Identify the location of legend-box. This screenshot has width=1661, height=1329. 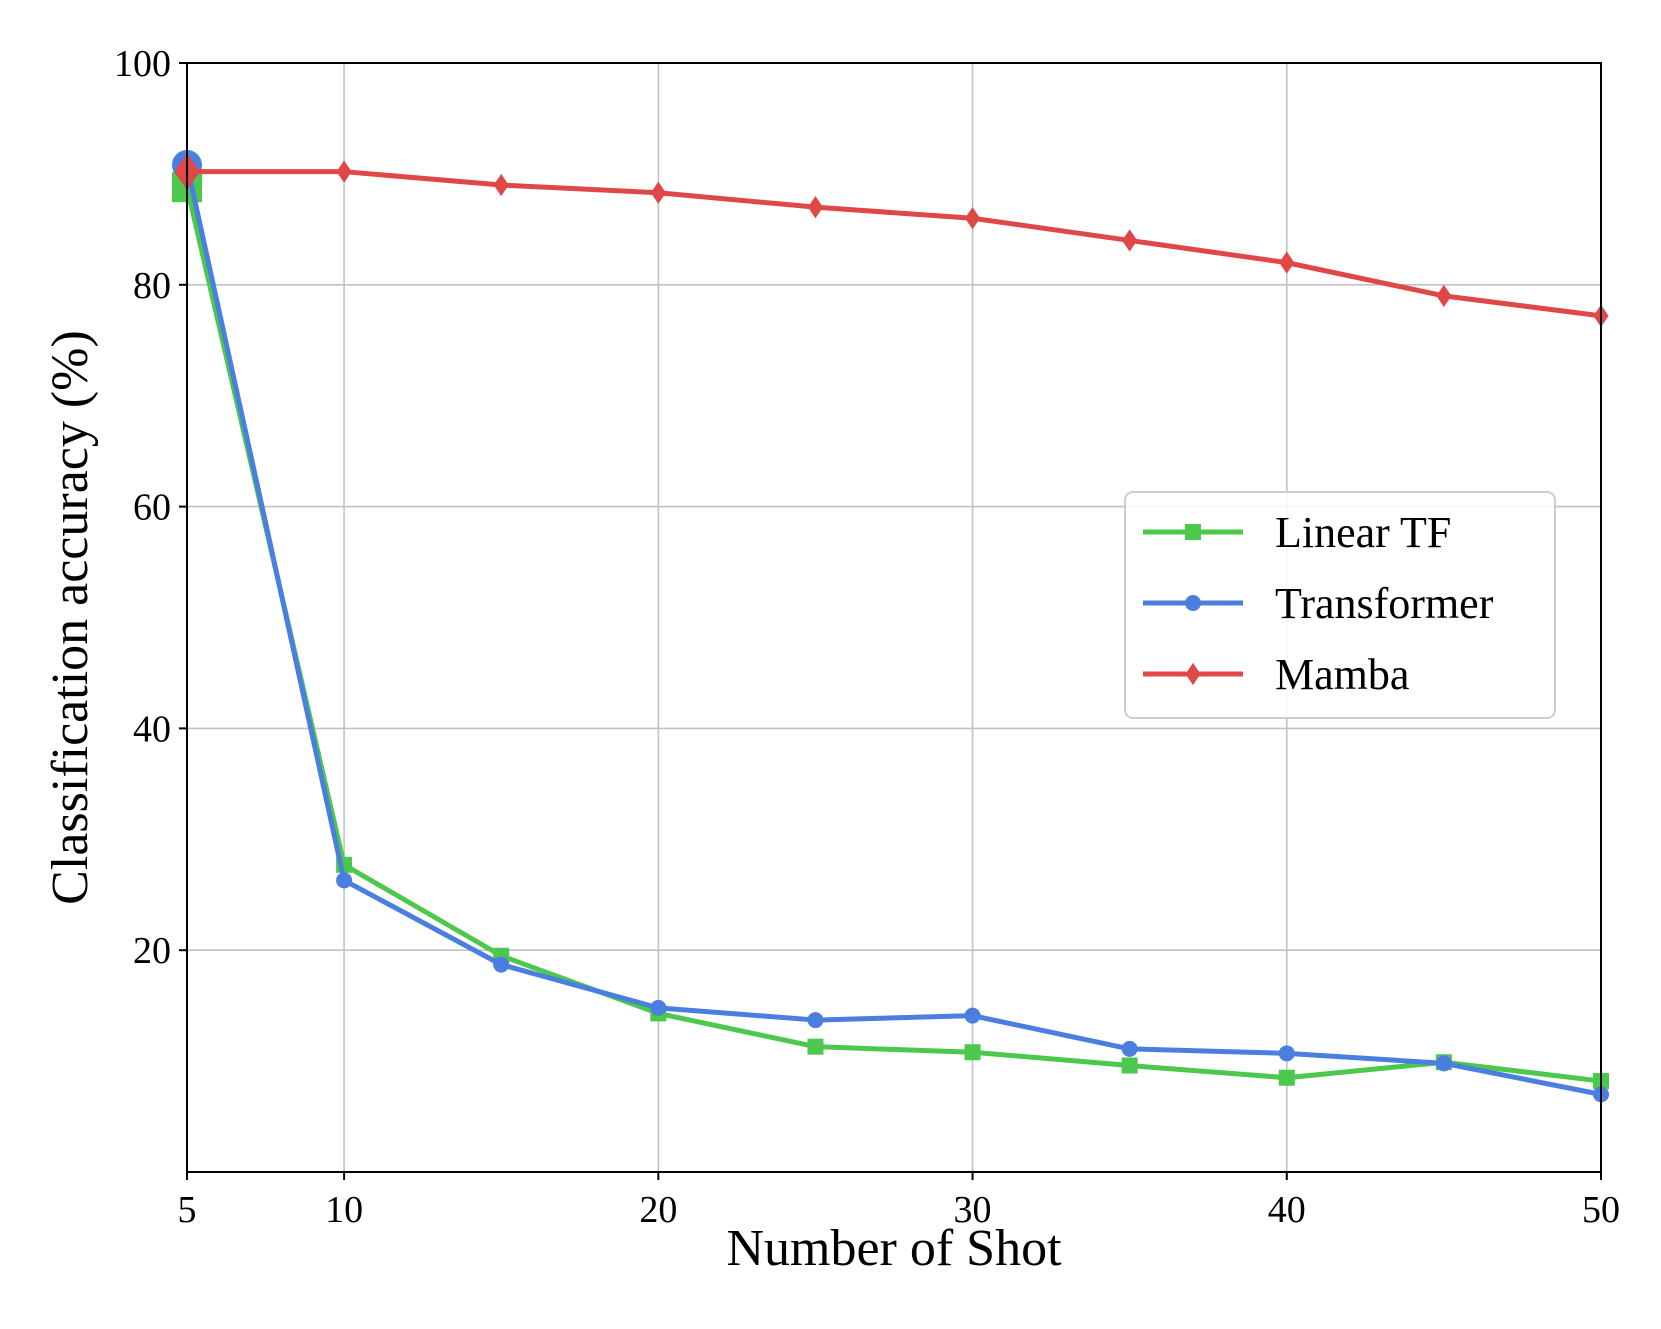
(1340, 605).